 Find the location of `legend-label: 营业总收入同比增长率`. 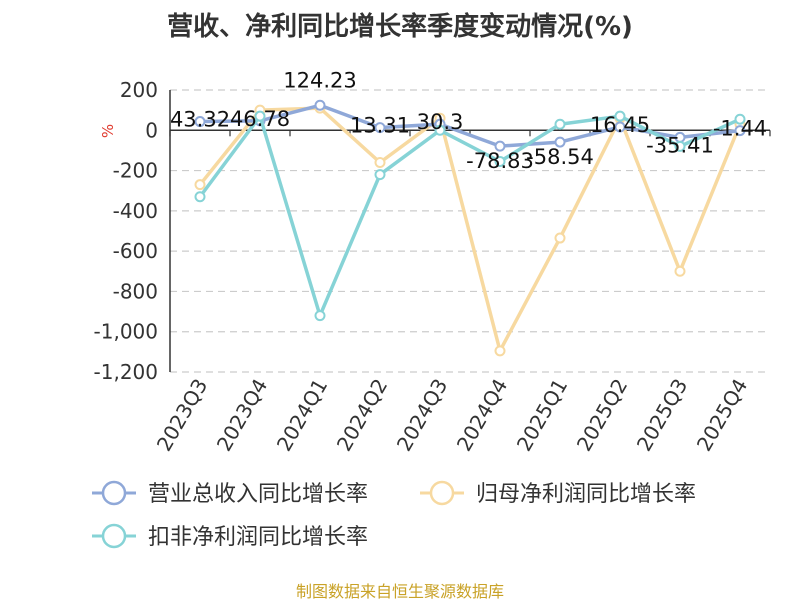

legend-label: 营业总收入同比增长率 is located at coordinates (258, 494).